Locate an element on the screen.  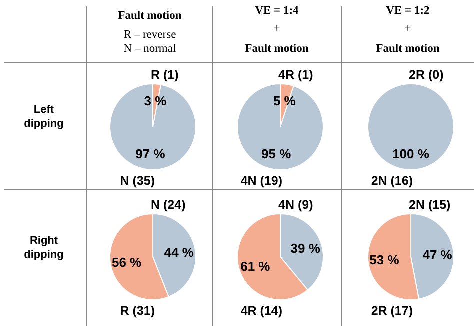
data-label: 39 % is located at coordinates (305, 248).